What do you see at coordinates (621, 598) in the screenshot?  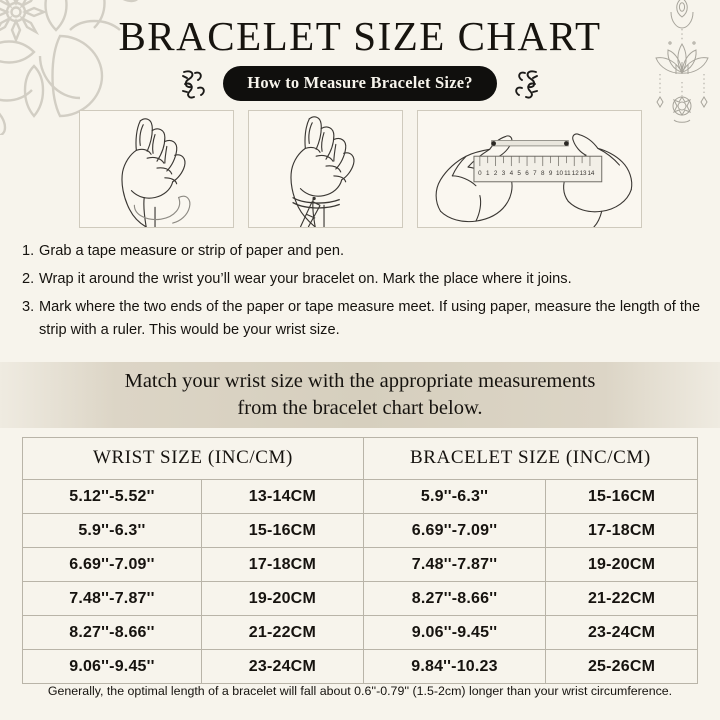 I see `cell-bracelet-cm: 21-22CM` at bounding box center [621, 598].